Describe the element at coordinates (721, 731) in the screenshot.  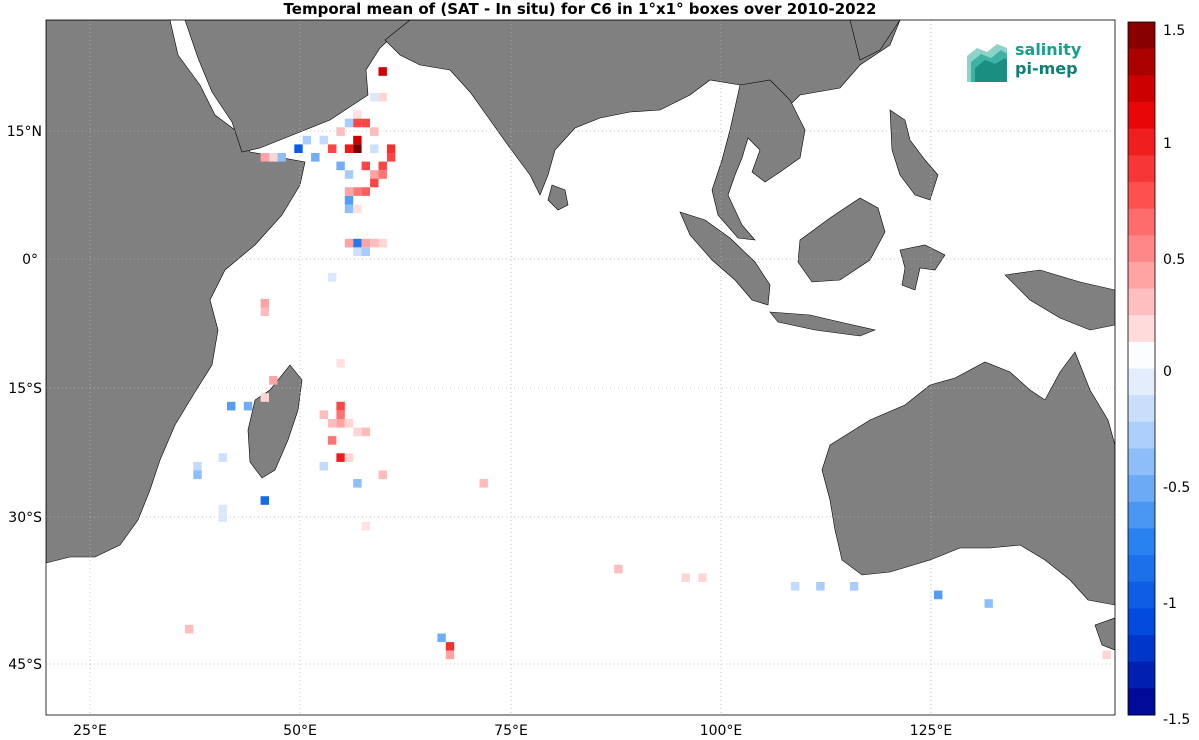
I see `lon-tick-100: 100°E` at that location.